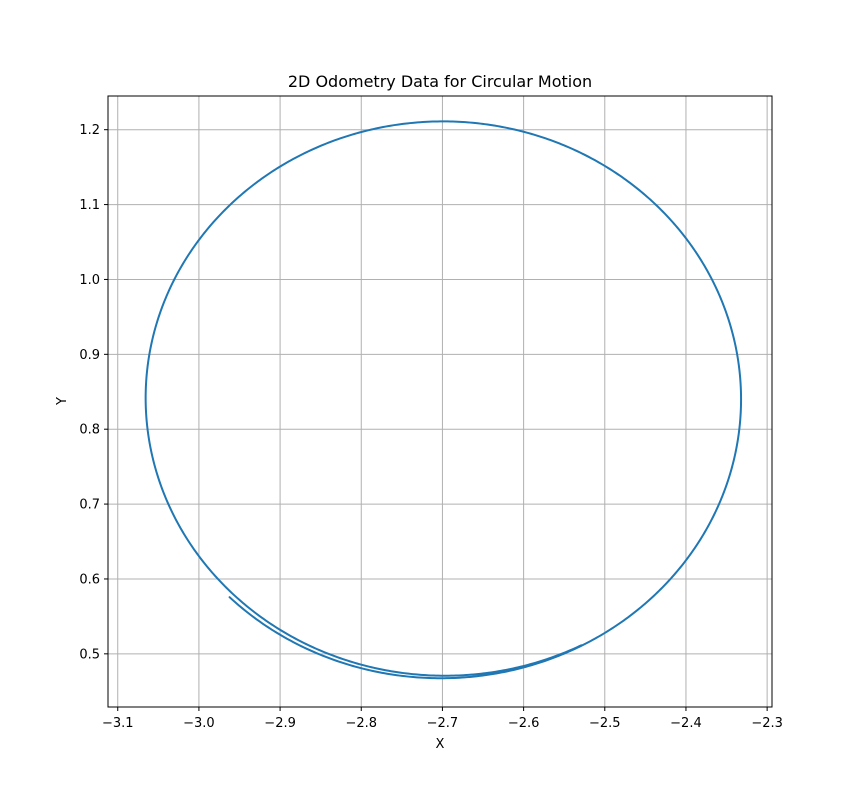 The width and height of the screenshot is (858, 795). Describe the element at coordinates (524, 723) in the screenshot. I see `x-tick-label: −2.6` at that location.